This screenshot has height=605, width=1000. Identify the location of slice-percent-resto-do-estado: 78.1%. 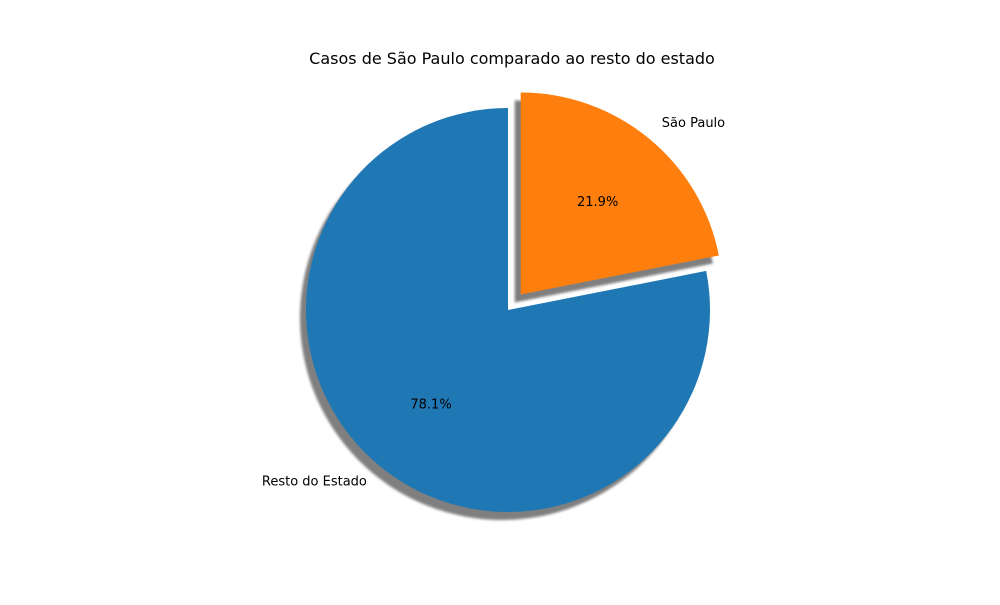
(430, 405).